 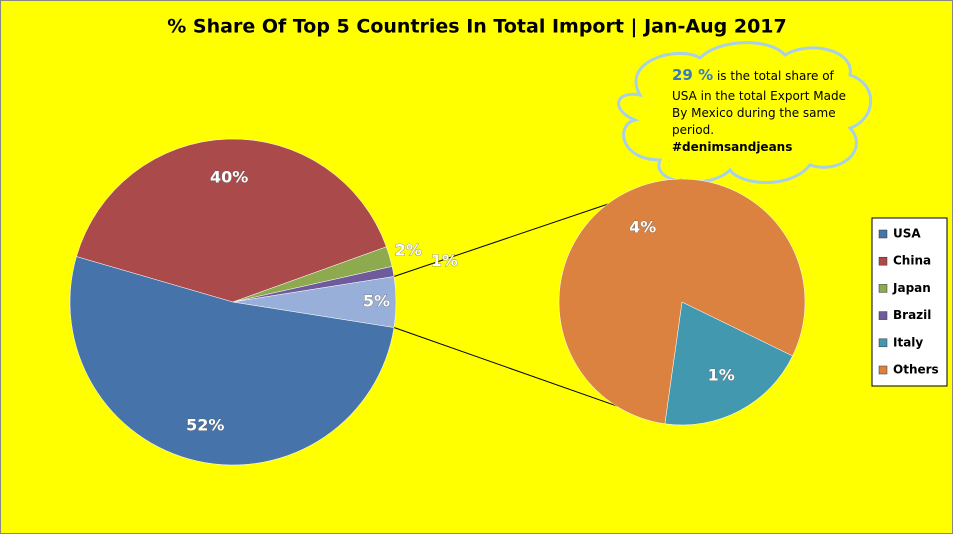 I want to click on legend-label: China, so click(x=912, y=261).